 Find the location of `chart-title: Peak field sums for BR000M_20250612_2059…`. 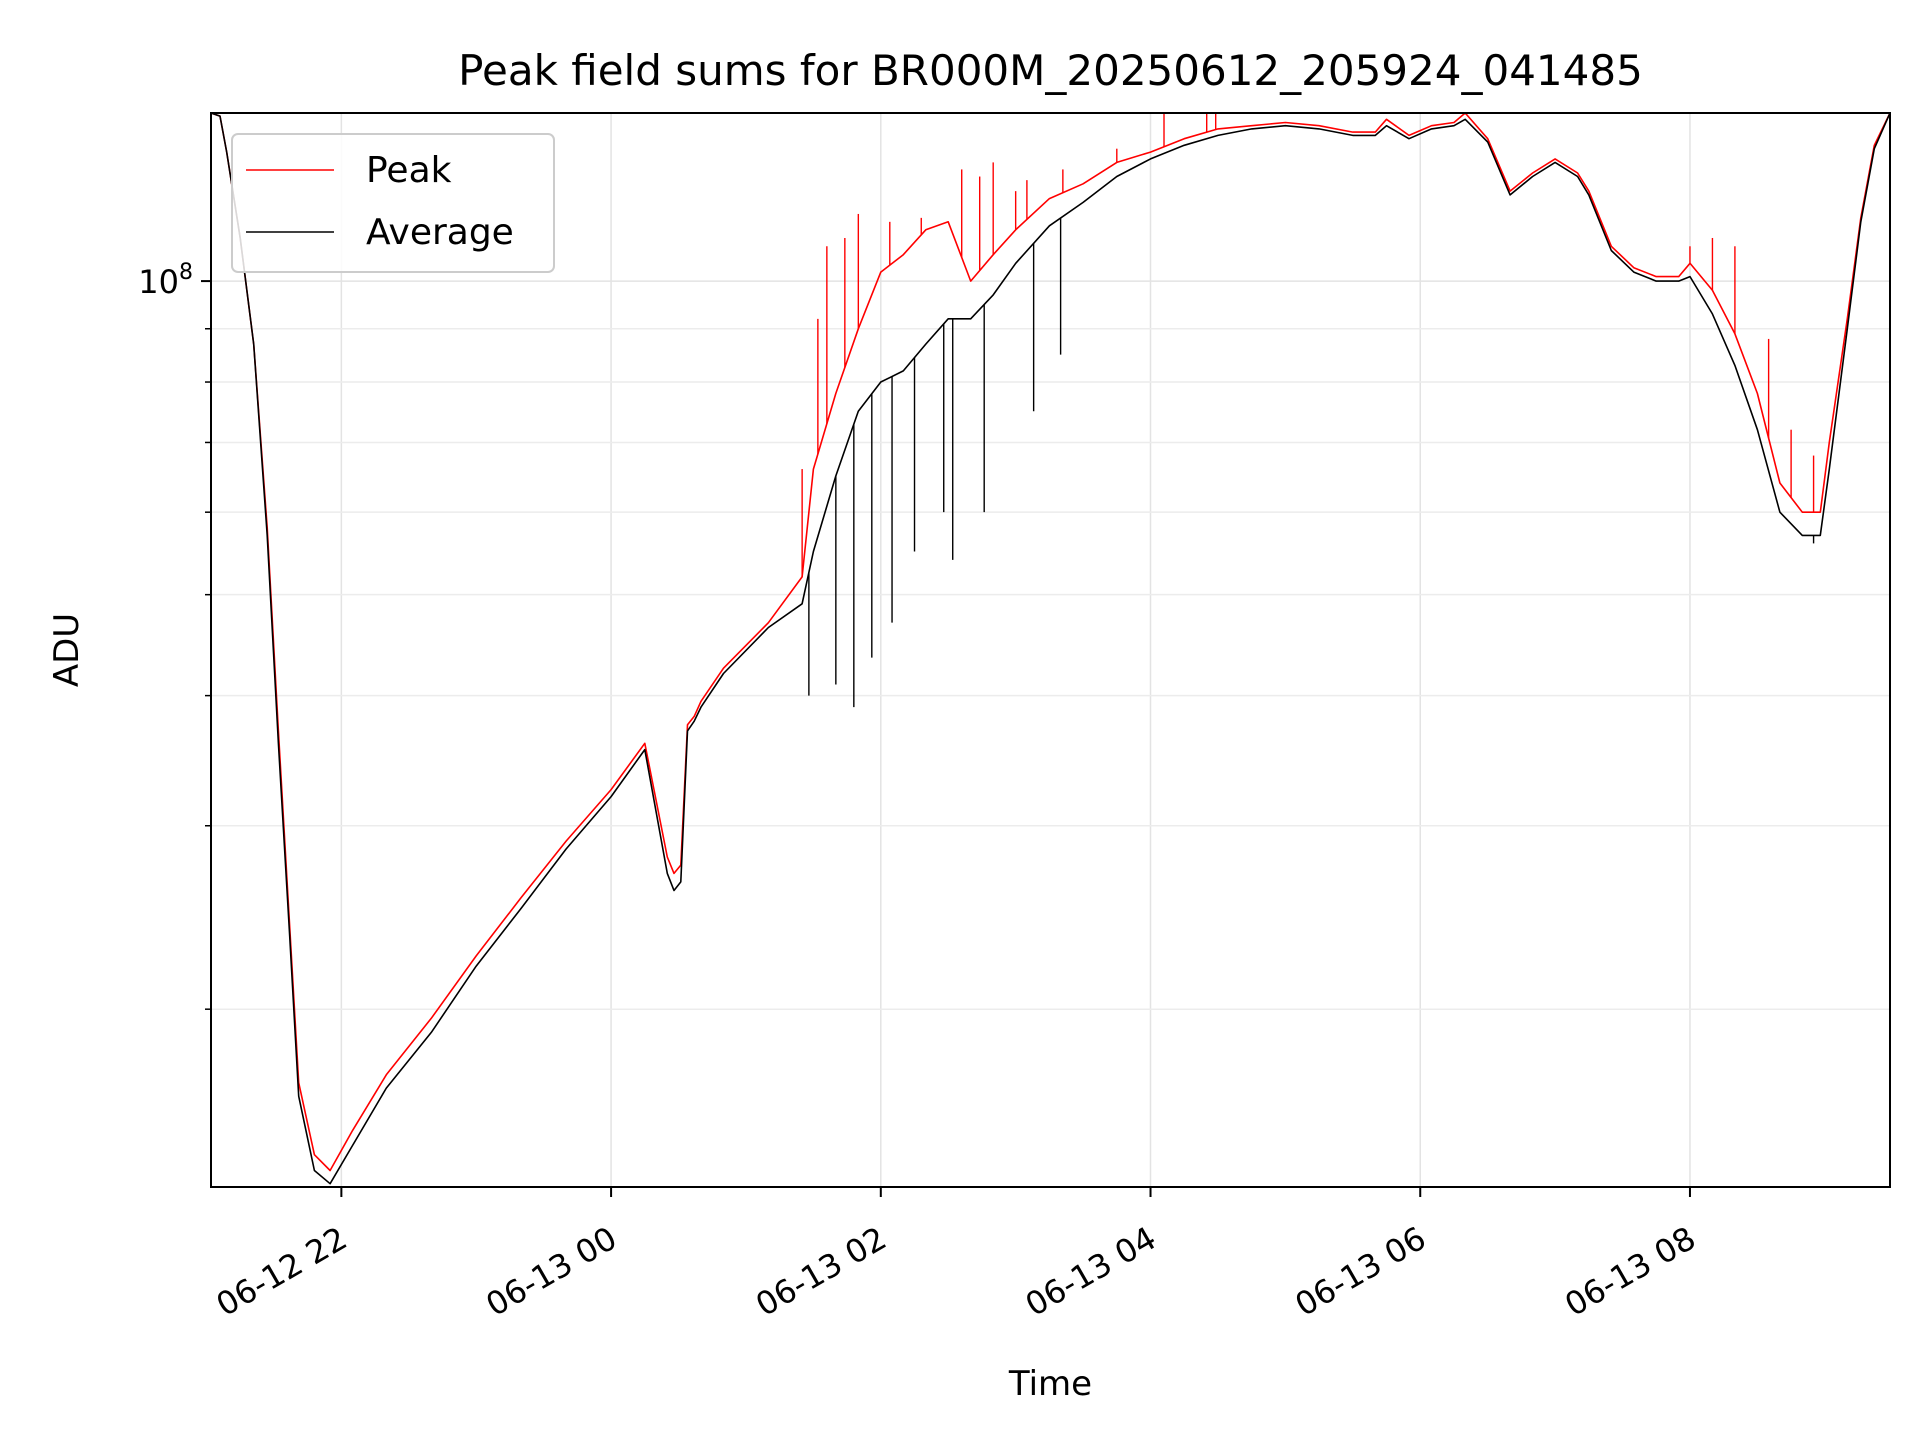

chart-title: Peak field sums for BR000M_20250612_2059… is located at coordinates (1050, 70).